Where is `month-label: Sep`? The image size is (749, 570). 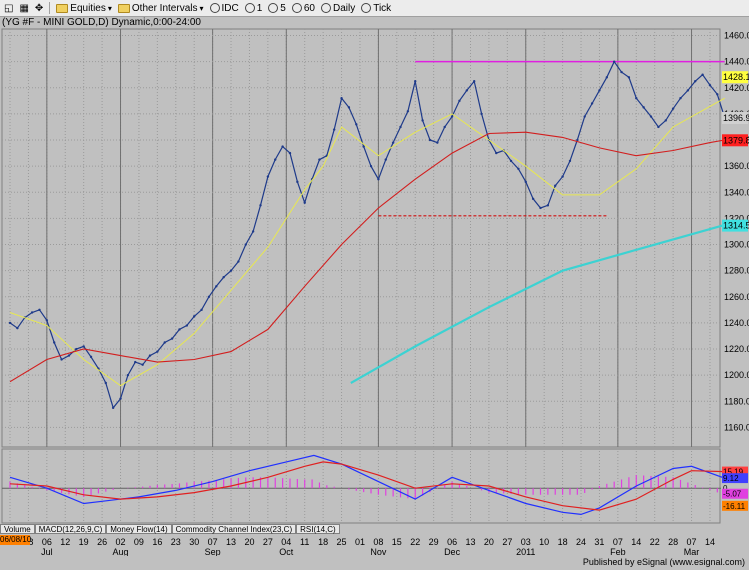 month-label: Sep is located at coordinates (213, 552).